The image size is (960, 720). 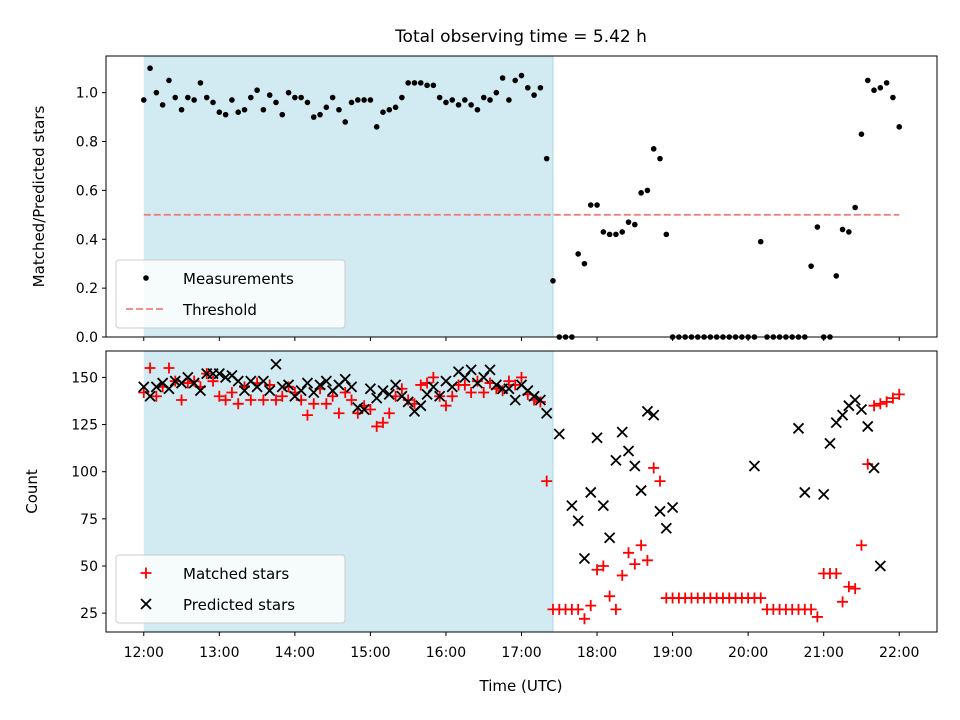 I want to click on y-tick-label: 0.0, so click(x=87, y=338).